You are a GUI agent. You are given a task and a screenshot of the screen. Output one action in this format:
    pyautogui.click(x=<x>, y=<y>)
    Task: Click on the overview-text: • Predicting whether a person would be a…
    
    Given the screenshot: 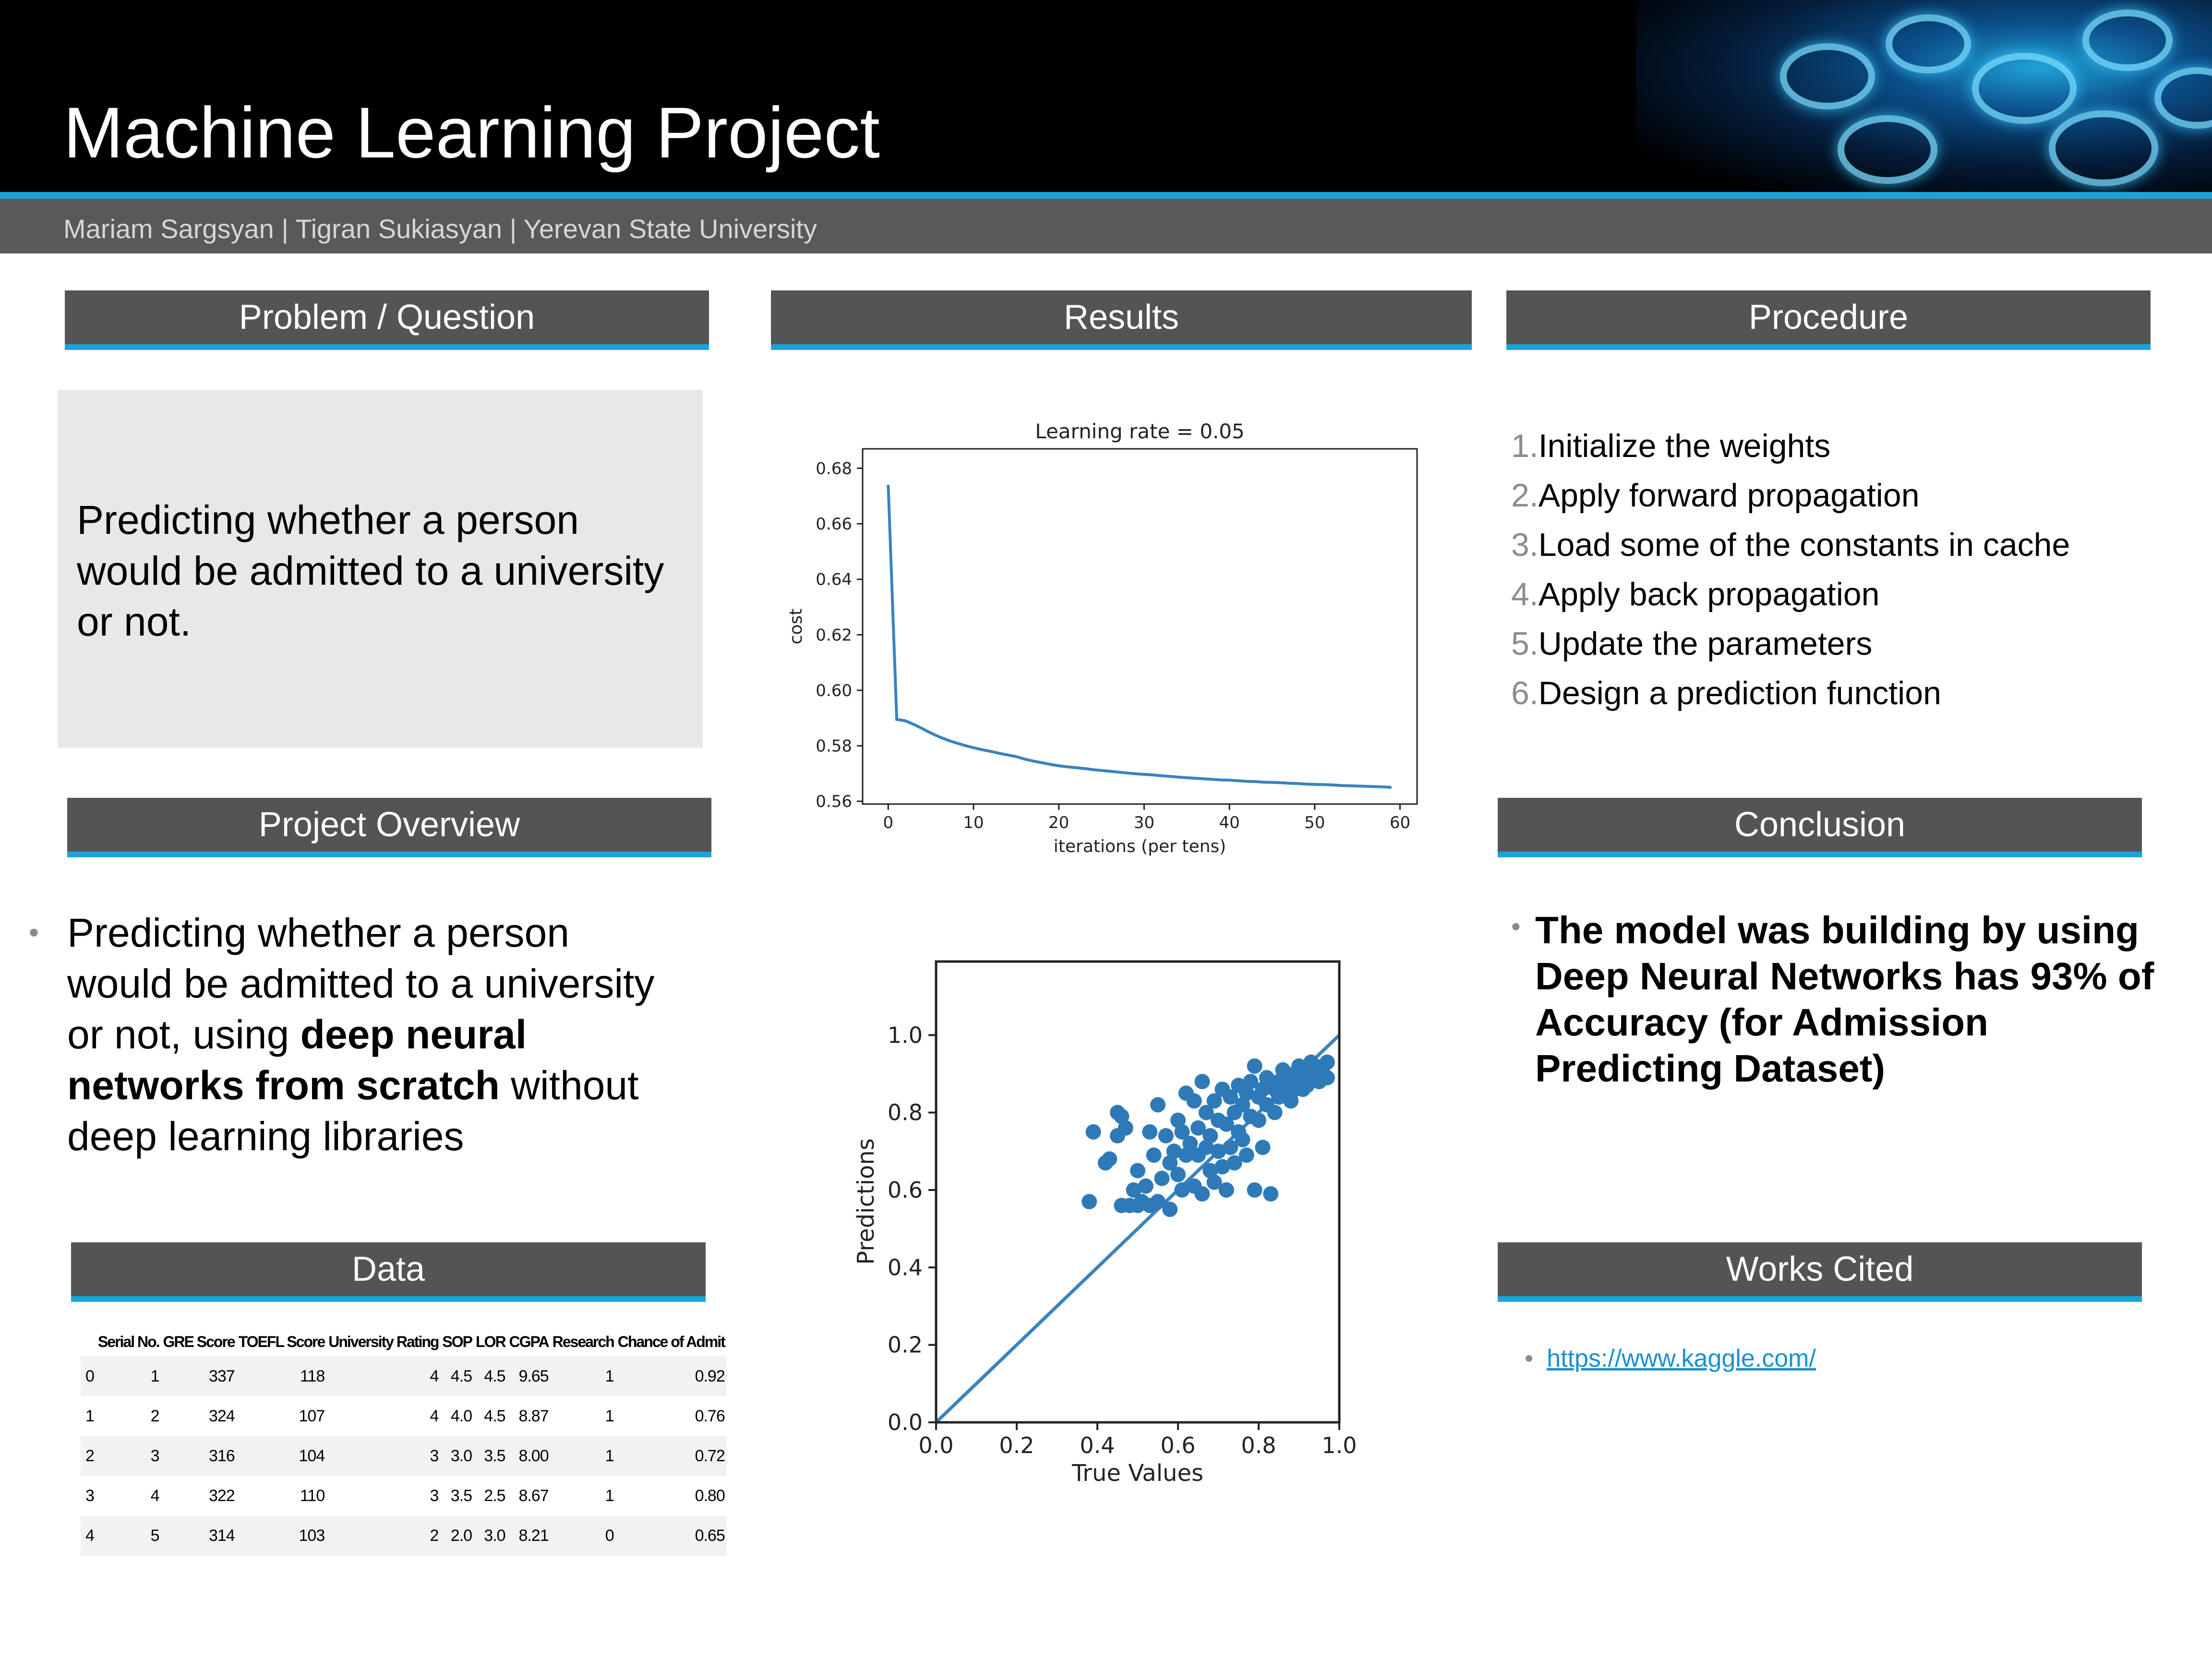 What is the action you would take?
    pyautogui.click(x=350, y=1034)
    